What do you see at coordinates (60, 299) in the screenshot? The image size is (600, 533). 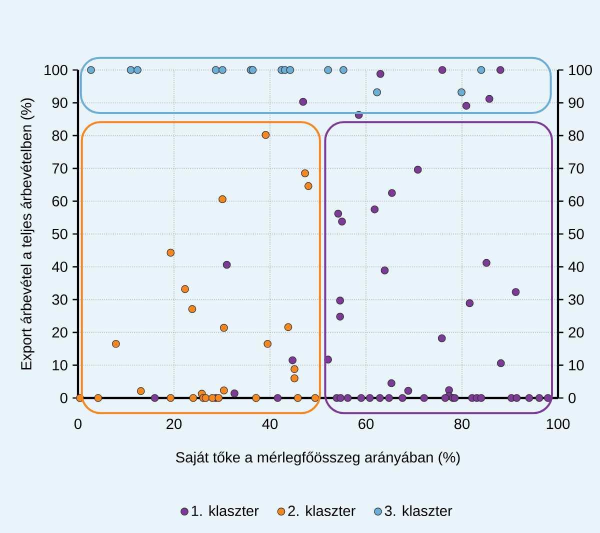 I see `y-tick-label: 30` at bounding box center [60, 299].